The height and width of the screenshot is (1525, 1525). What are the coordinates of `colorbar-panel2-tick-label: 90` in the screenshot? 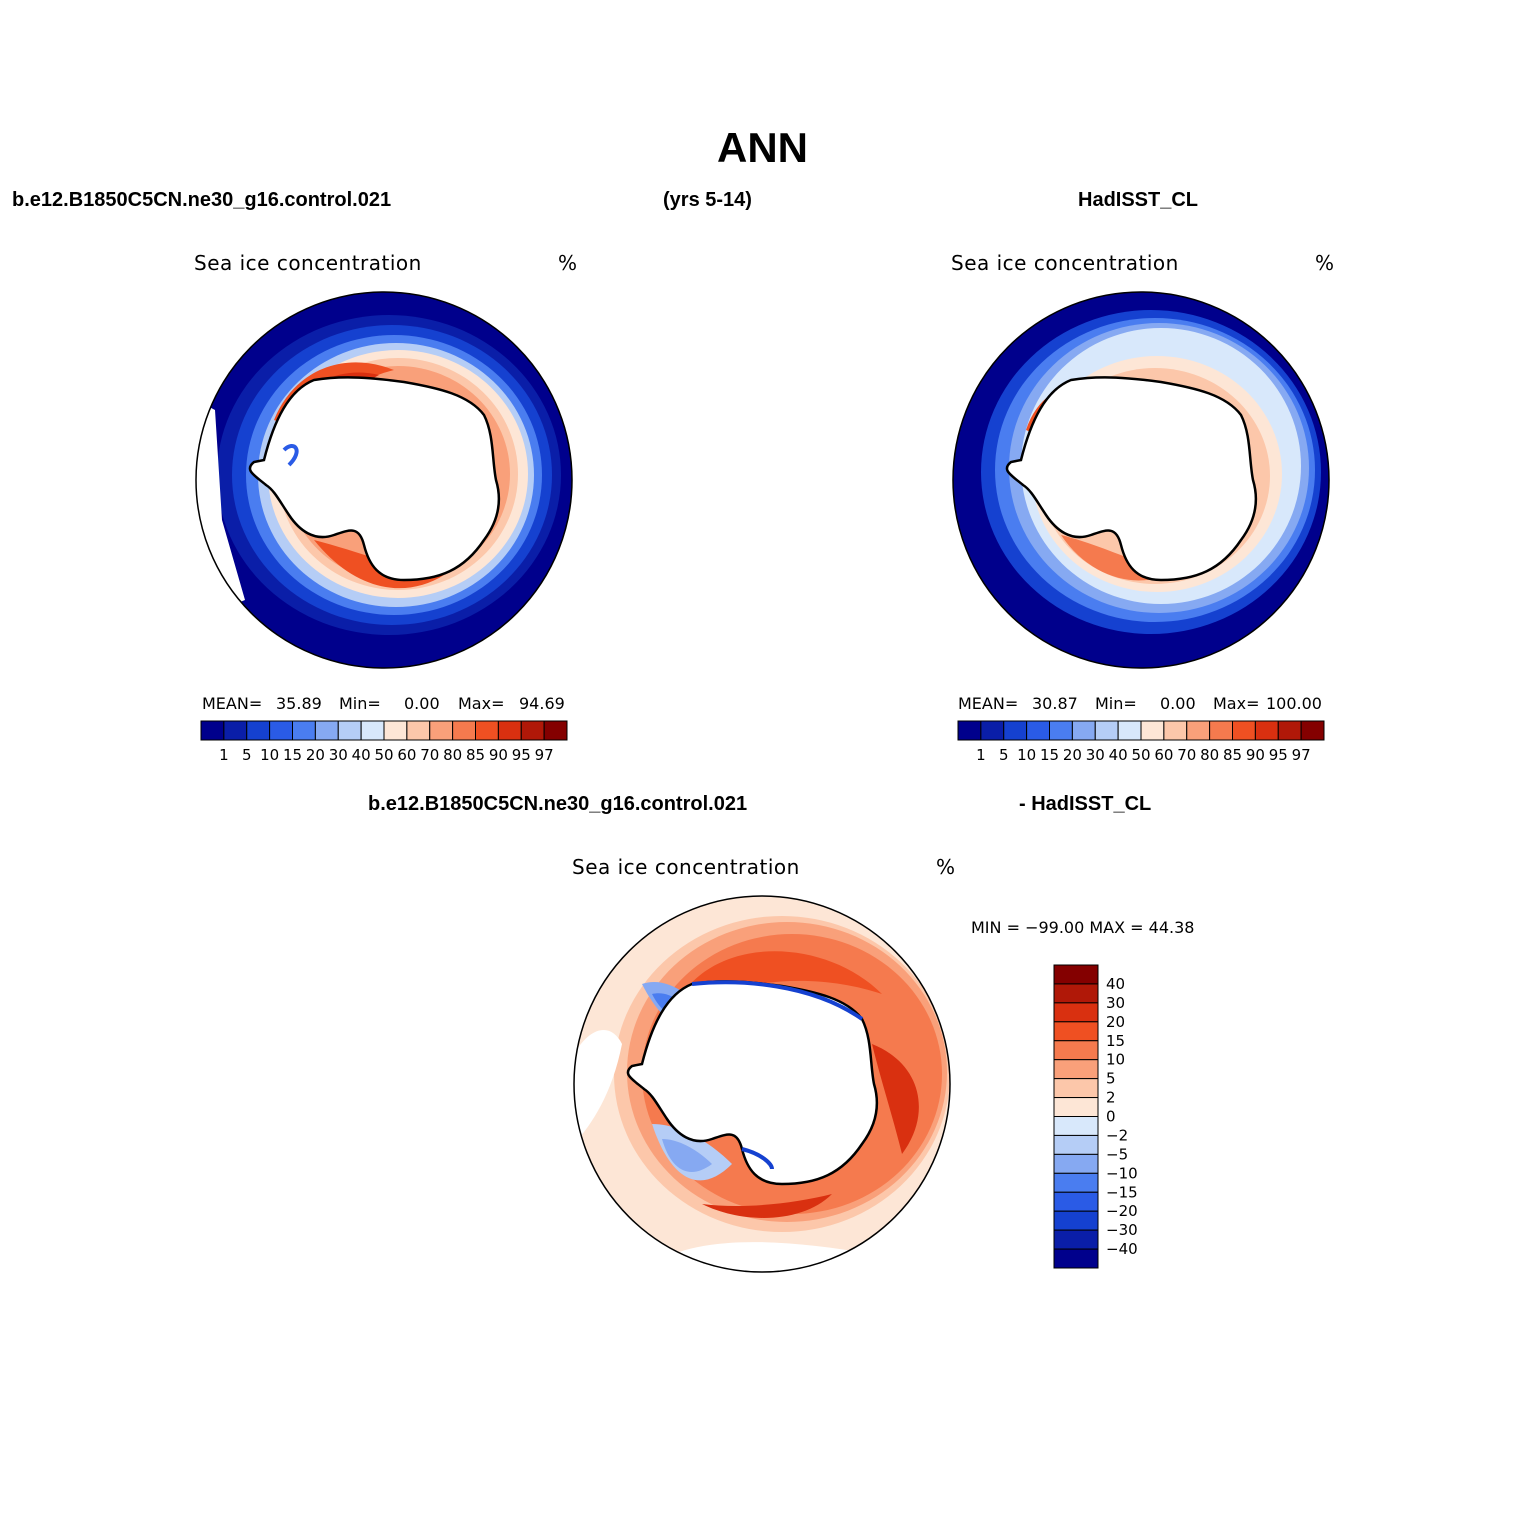 It's located at (1255, 755).